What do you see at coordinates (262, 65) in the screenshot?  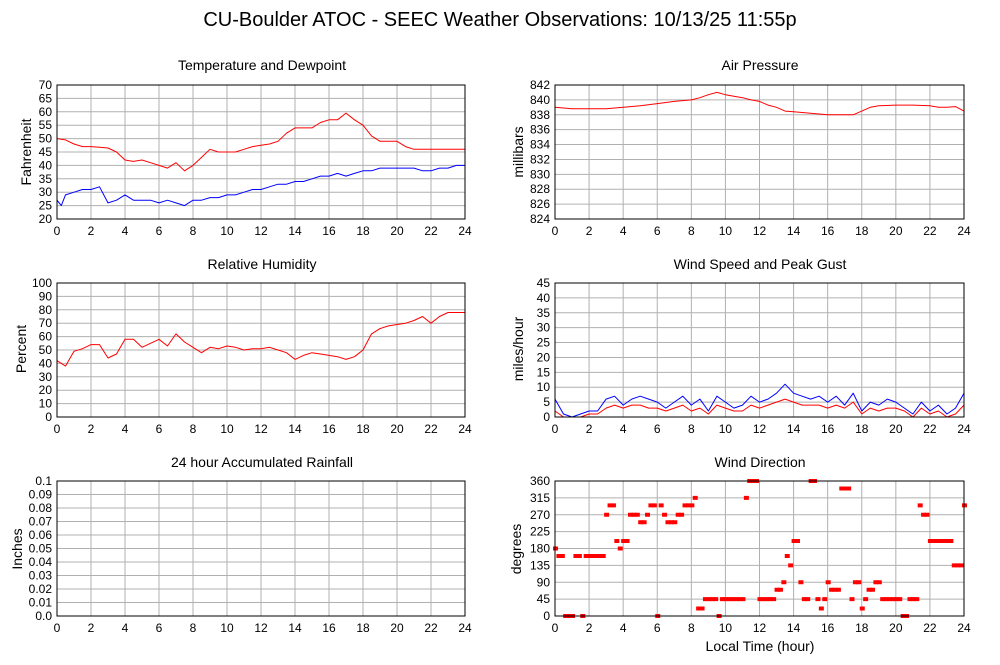 I see `chart-title: Temperature and Dewpoint` at bounding box center [262, 65].